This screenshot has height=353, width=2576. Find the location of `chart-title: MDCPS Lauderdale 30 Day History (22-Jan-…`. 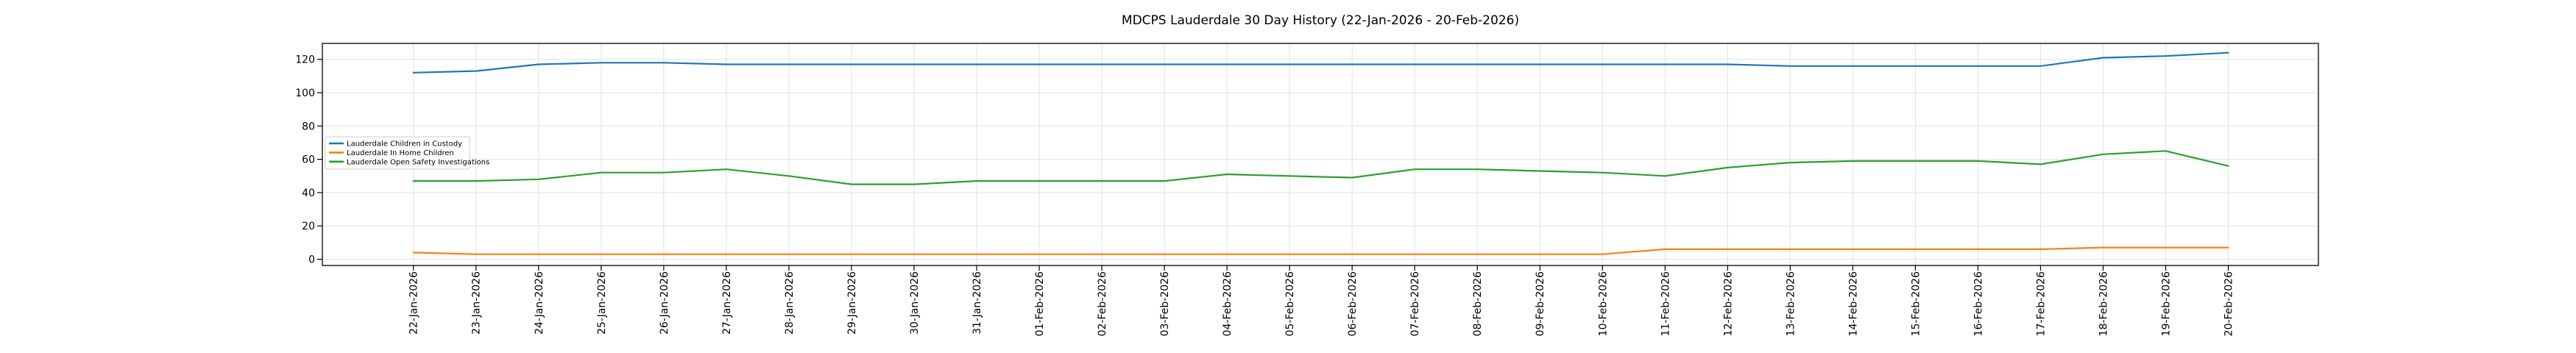

chart-title: MDCPS Lauderdale 30 Day History (22-Jan-… is located at coordinates (1320, 20).